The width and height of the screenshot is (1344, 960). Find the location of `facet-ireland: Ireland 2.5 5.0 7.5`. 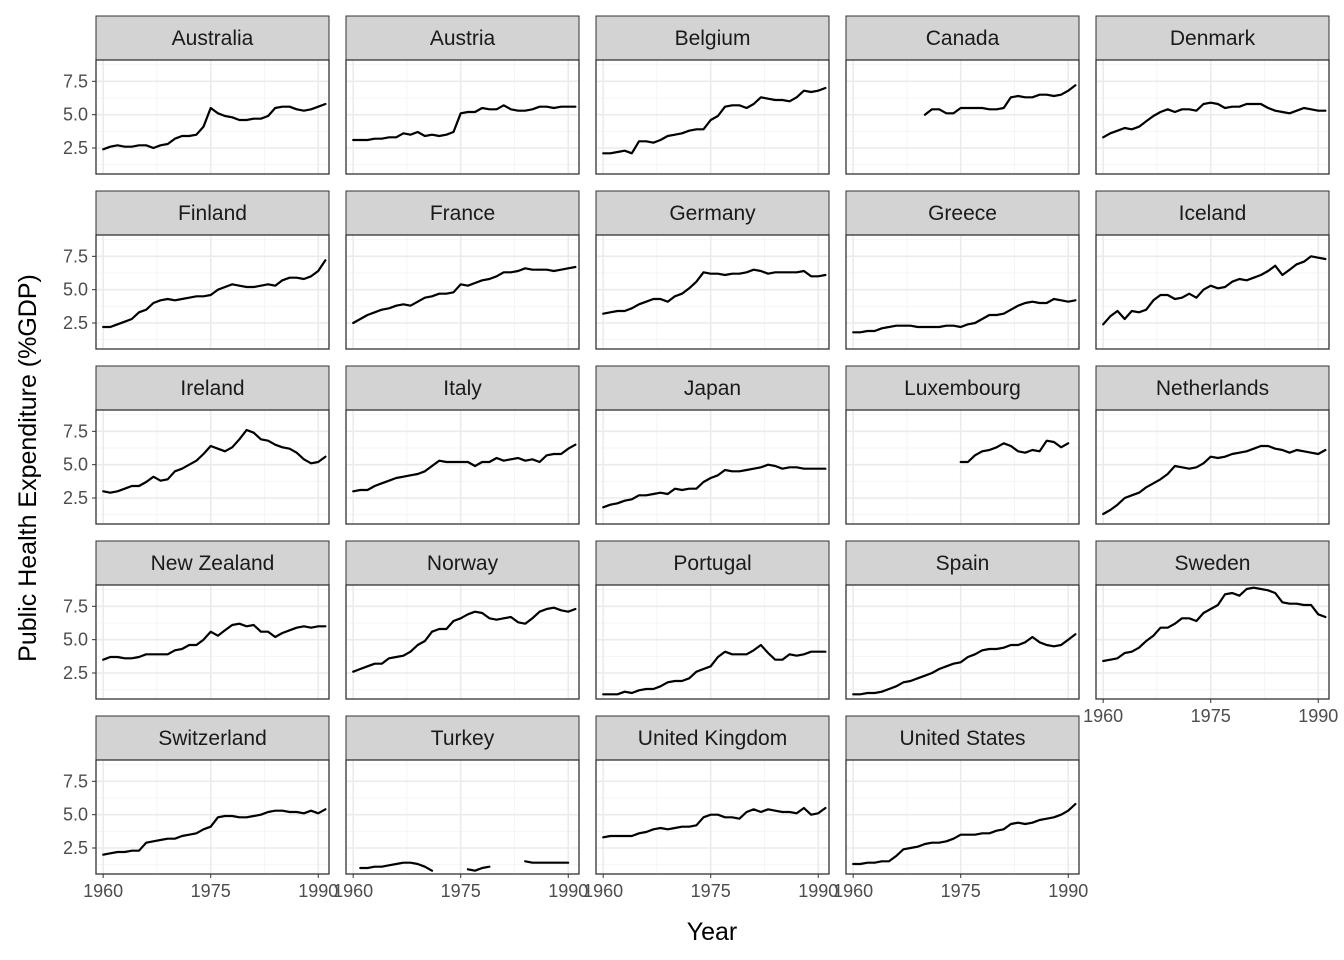

facet-ireland: Ireland 2.5 5.0 7.5 is located at coordinates (196, 445).